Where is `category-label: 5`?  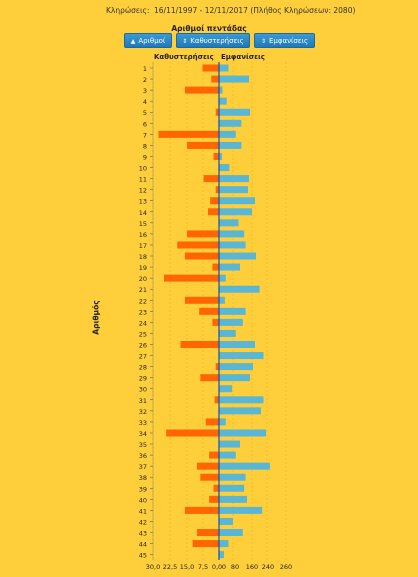 category-label: 5 is located at coordinates (145, 113).